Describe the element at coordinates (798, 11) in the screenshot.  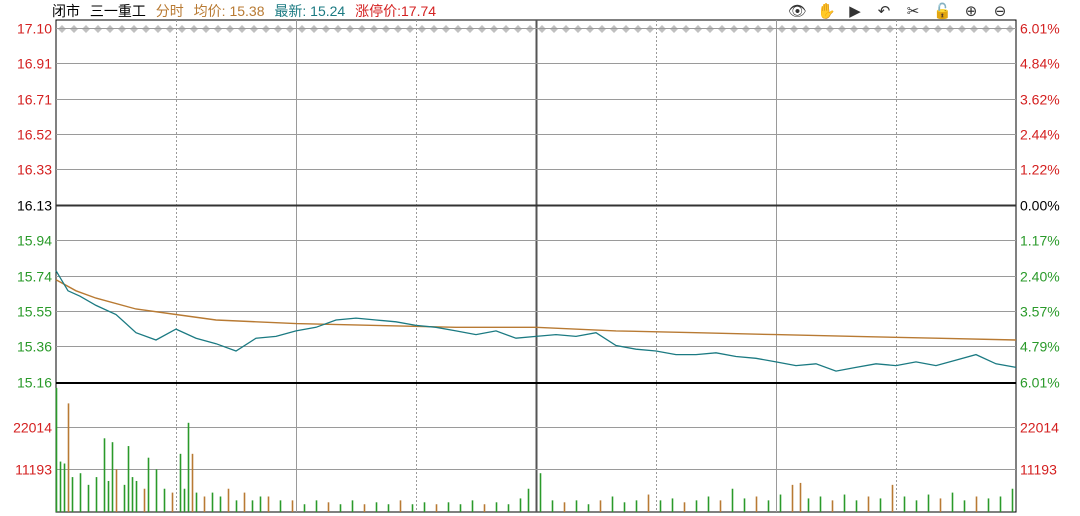
I see `eye-icon: 👁` at that location.